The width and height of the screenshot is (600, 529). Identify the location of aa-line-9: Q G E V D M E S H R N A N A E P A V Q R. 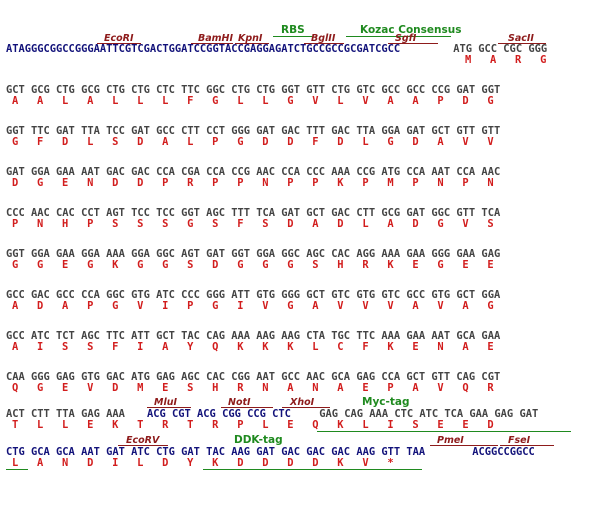
(253, 388).